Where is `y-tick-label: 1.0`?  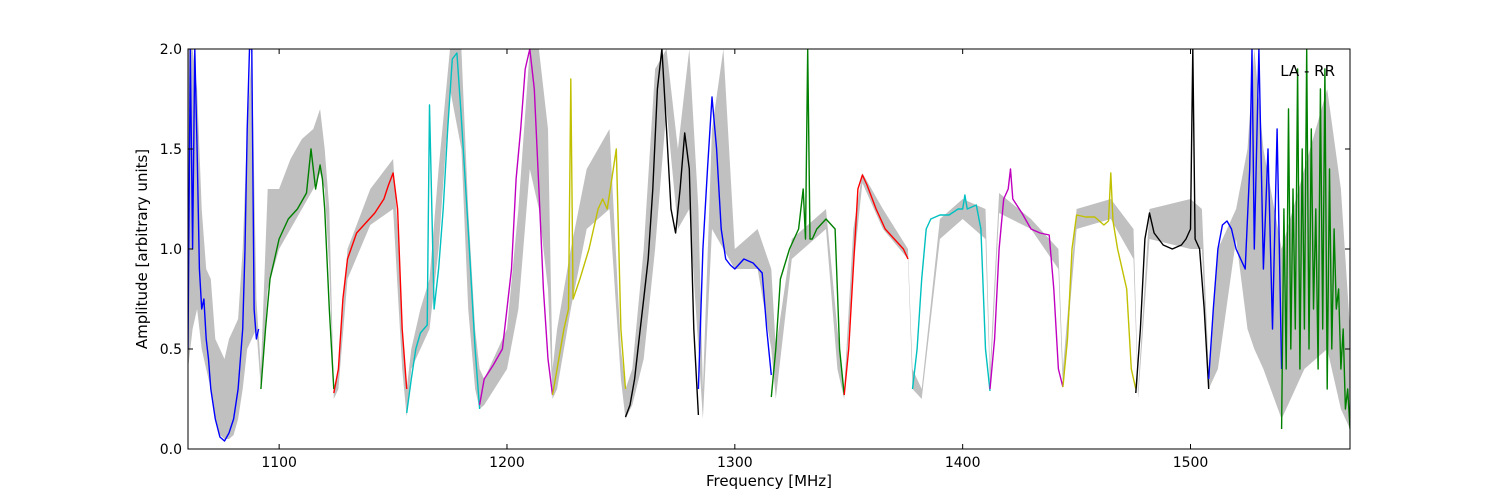 y-tick-label: 1.0 is located at coordinates (171, 250).